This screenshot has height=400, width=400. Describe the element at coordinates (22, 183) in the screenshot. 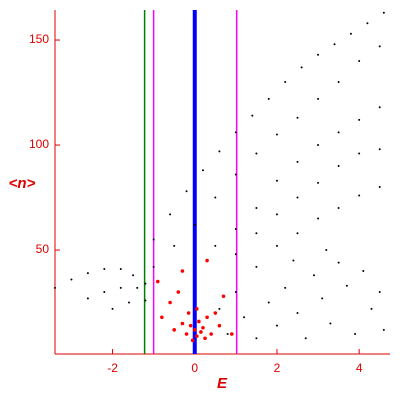

I see `y-axis-title: <n>` at that location.